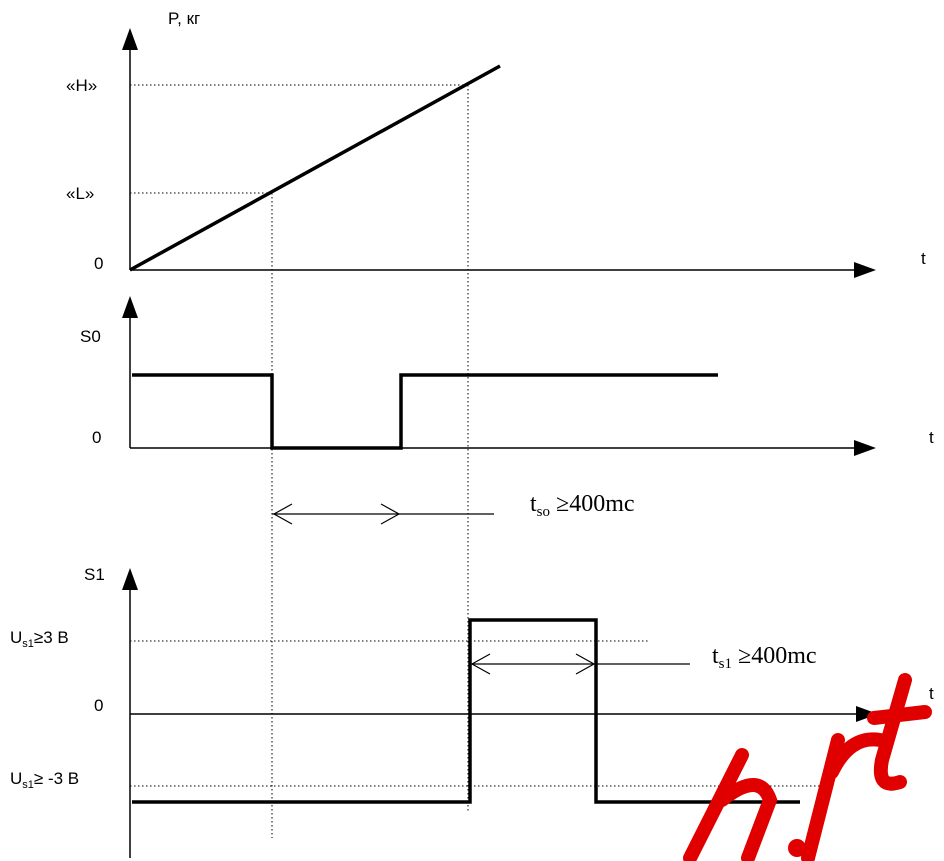 Image resolution: width=944 pixels, height=861 pixels. Describe the element at coordinates (96, 437) in the screenshot. I see `s0-zero-label: 0` at that location.